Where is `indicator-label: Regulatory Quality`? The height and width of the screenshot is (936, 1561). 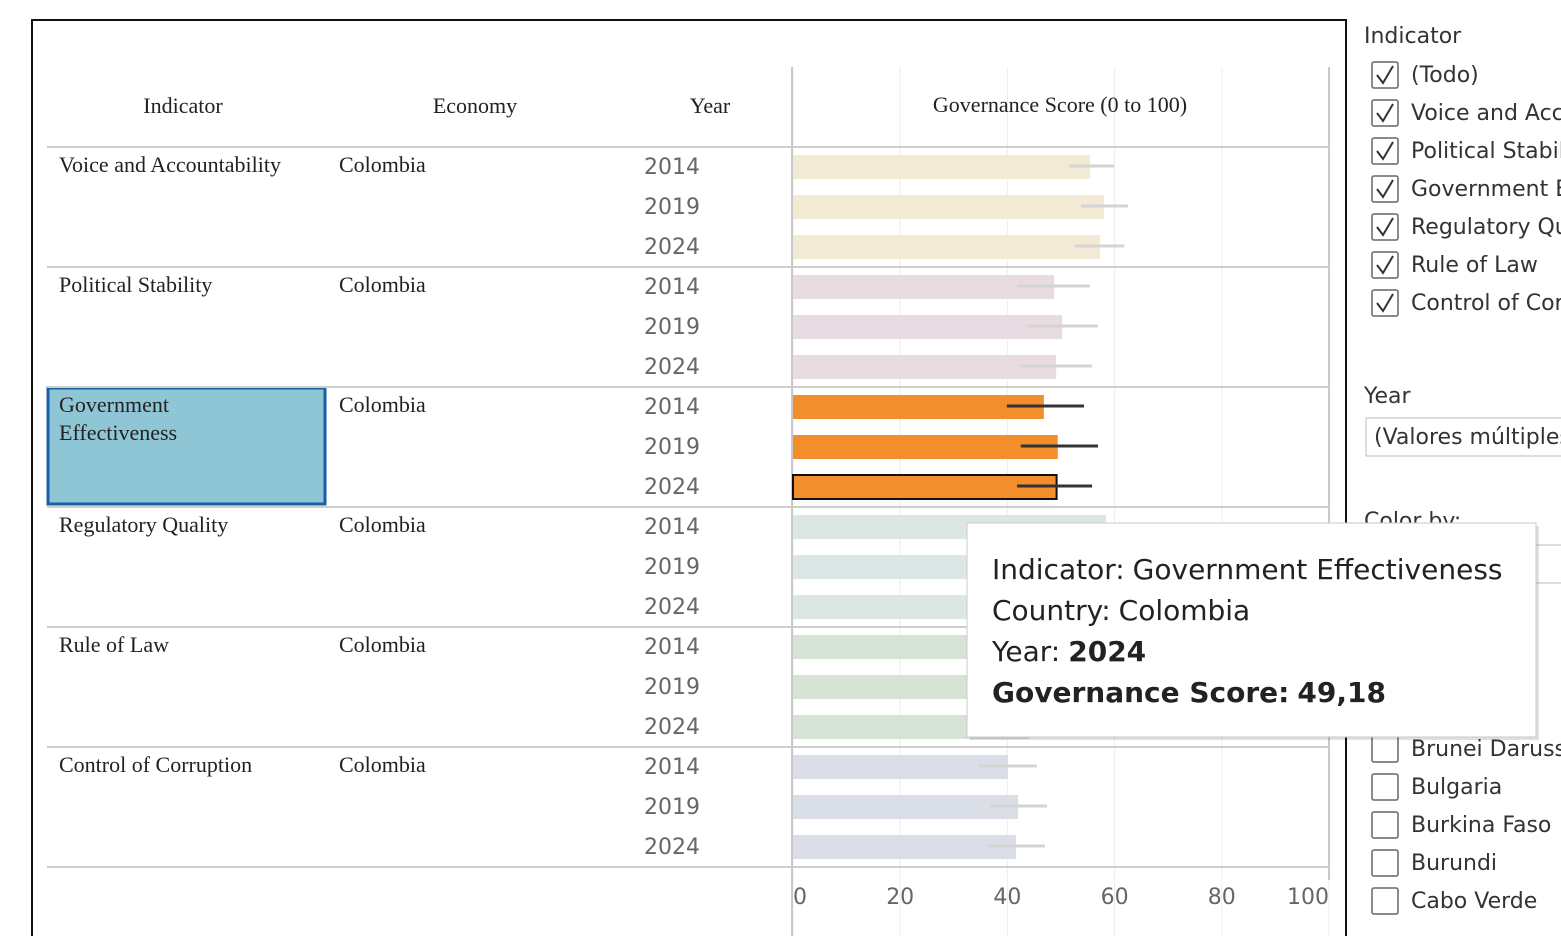 indicator-label: Regulatory Quality is located at coordinates (143, 524).